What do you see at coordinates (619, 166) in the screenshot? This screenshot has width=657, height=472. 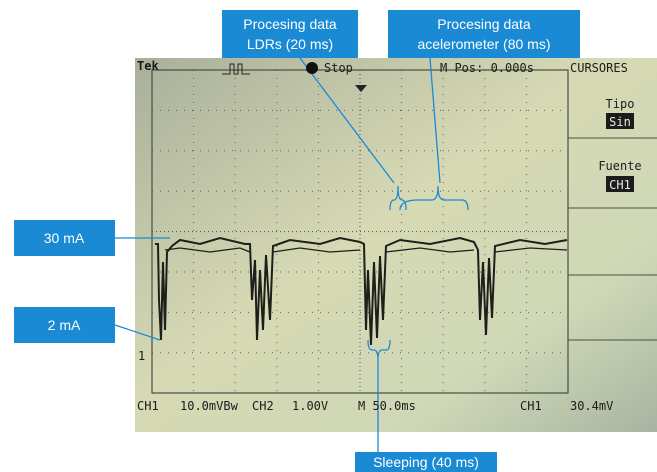 I see `menu-label: Fuente` at bounding box center [619, 166].